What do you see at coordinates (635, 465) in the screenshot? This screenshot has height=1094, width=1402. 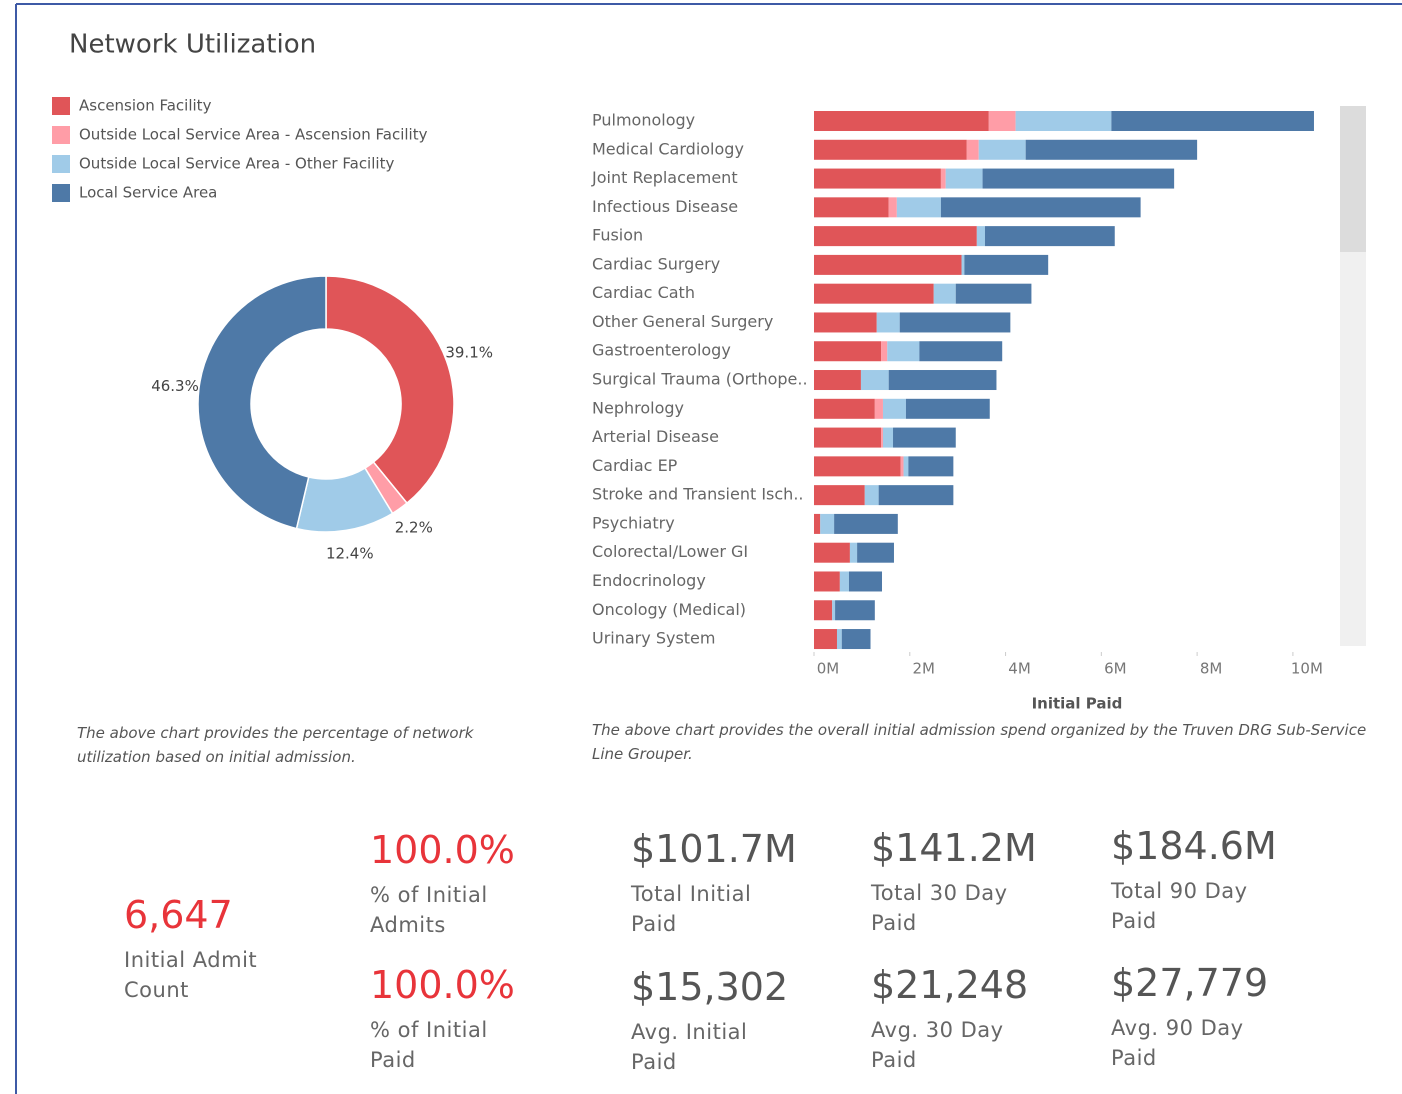 I see `category-label: Cardiac EP` at bounding box center [635, 465].